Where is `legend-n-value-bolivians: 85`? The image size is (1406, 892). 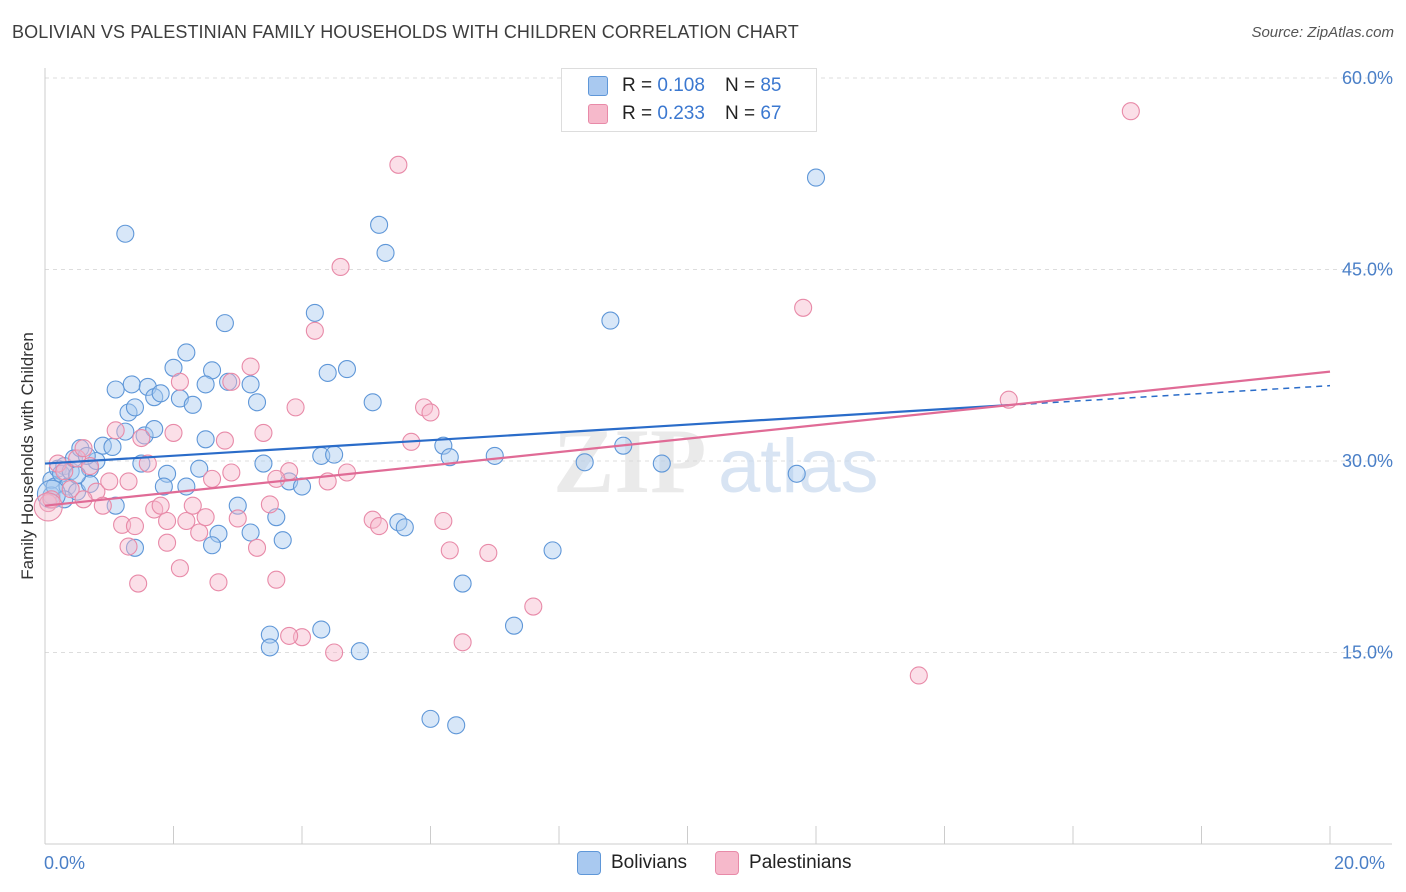 legend-n-value-bolivians: 85 is located at coordinates (771, 85).